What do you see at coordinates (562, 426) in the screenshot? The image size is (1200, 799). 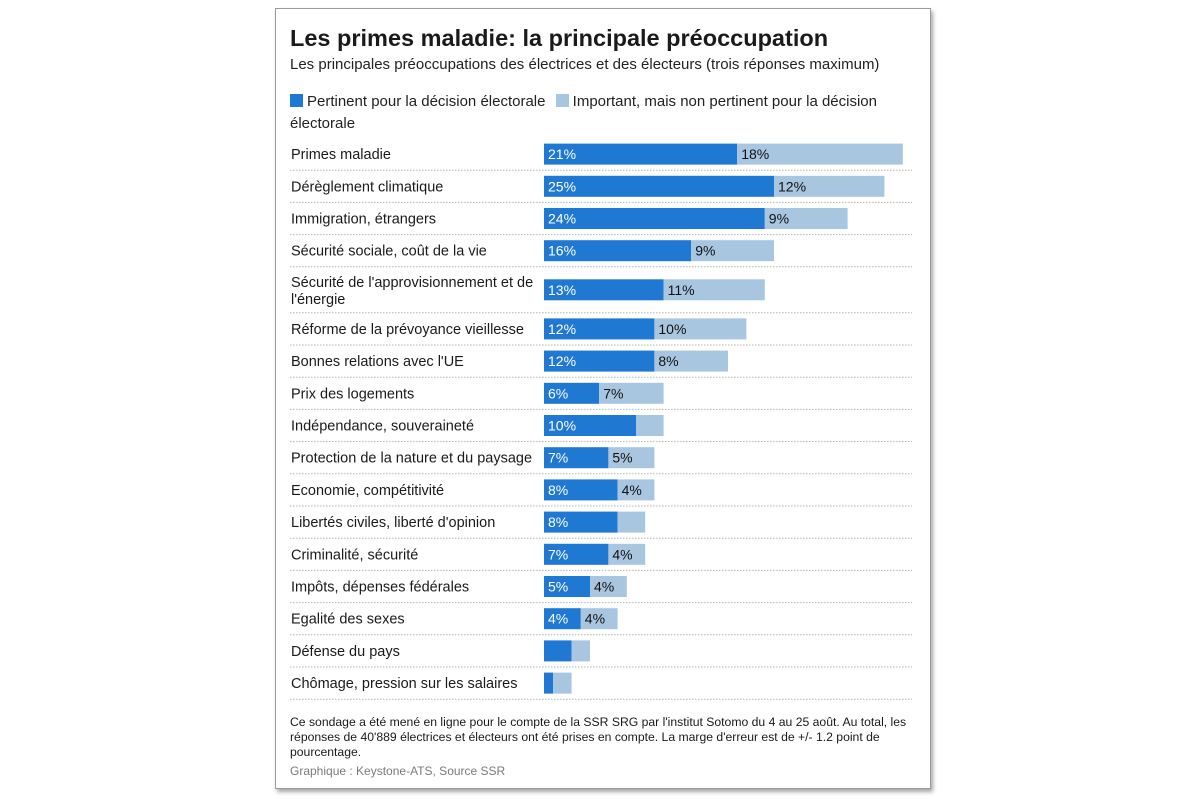 I see `value-label-pertinent: 10%` at bounding box center [562, 426].